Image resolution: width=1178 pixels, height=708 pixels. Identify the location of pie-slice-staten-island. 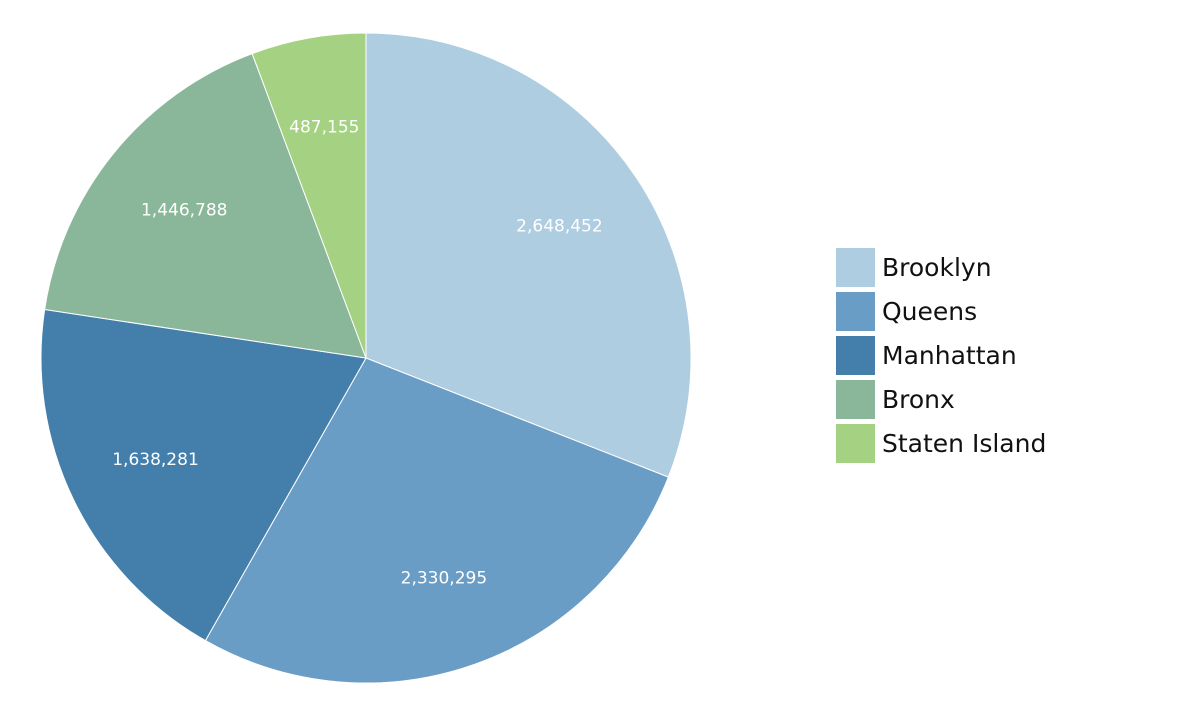
(309, 195).